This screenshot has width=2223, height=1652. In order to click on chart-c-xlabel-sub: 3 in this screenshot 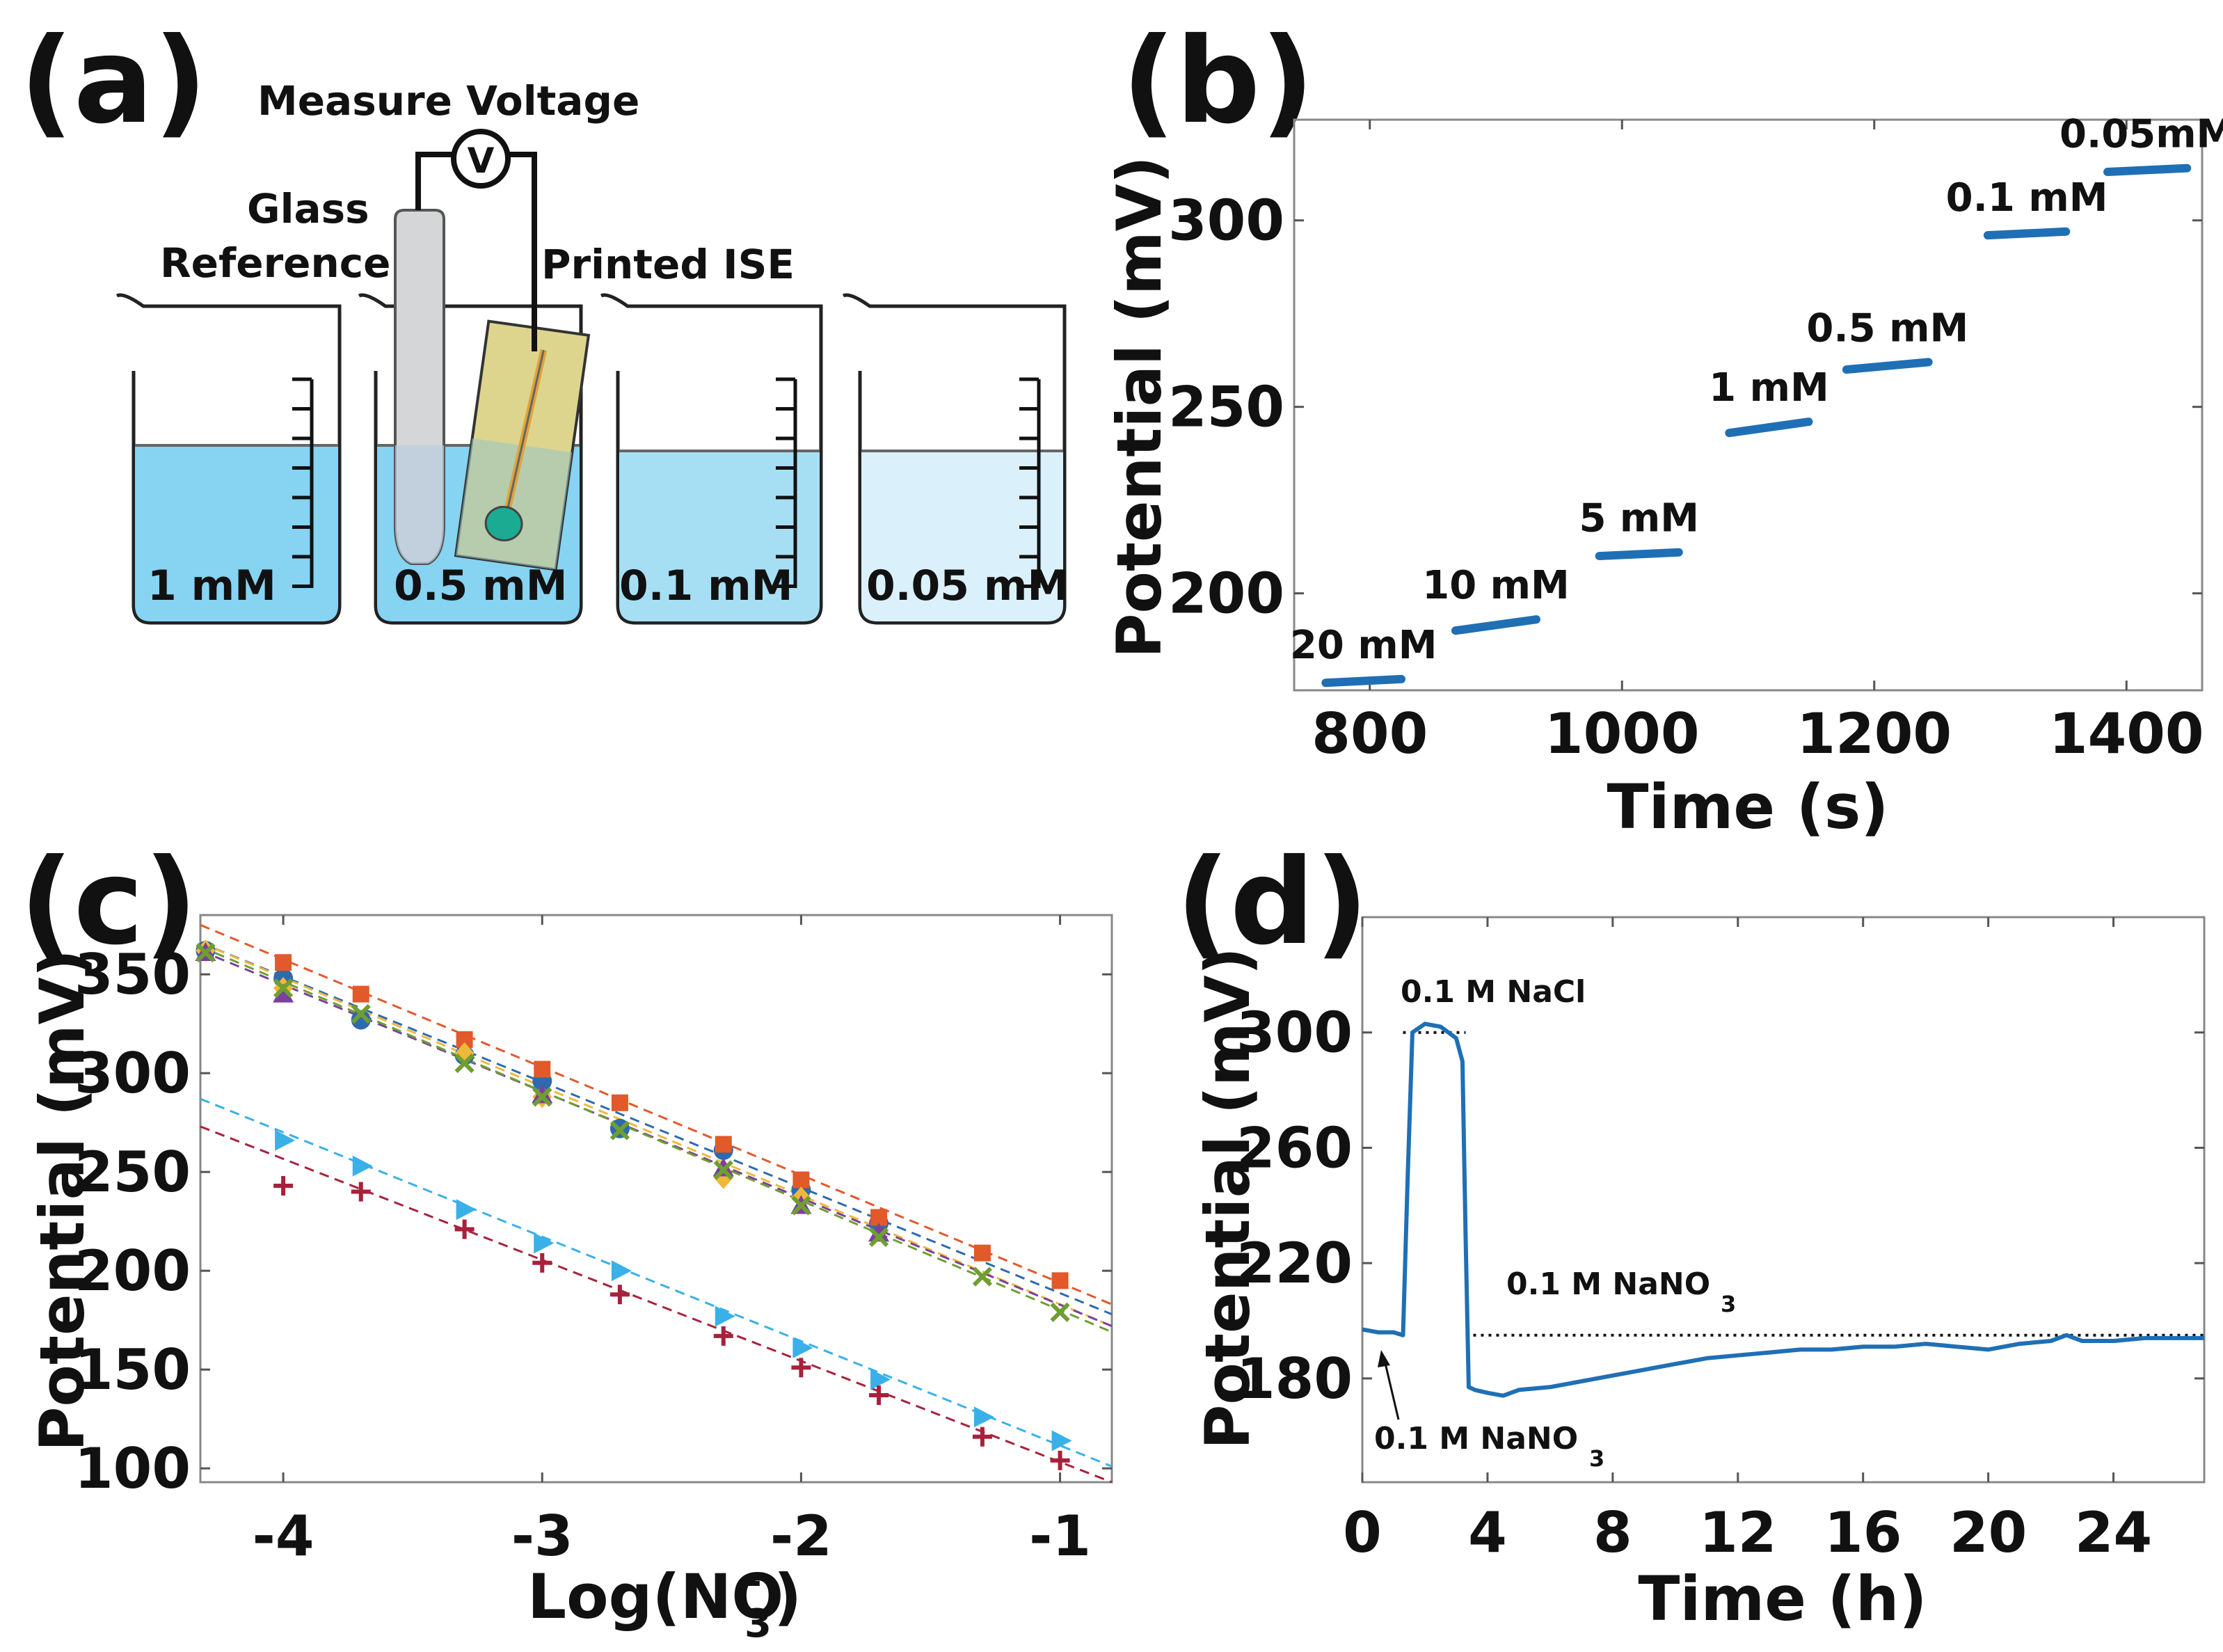, I will do `click(758, 1623)`.